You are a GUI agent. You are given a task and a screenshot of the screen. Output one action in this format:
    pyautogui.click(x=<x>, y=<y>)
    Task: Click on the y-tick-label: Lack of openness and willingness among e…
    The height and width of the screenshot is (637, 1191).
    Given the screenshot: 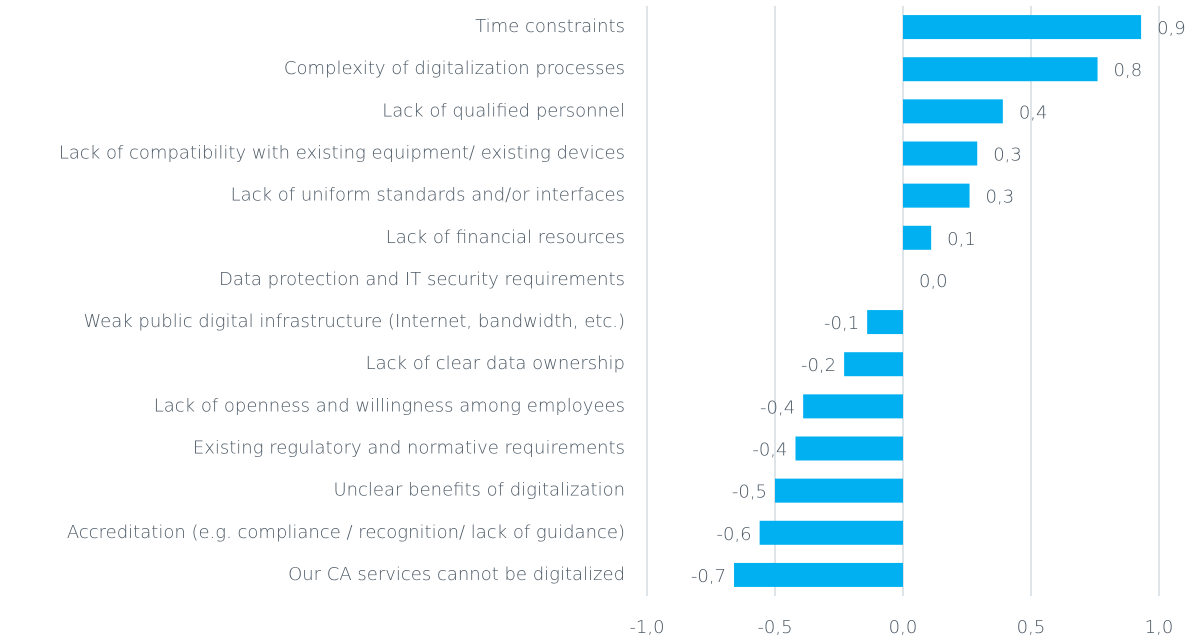 What is the action you would take?
    pyautogui.click(x=389, y=405)
    